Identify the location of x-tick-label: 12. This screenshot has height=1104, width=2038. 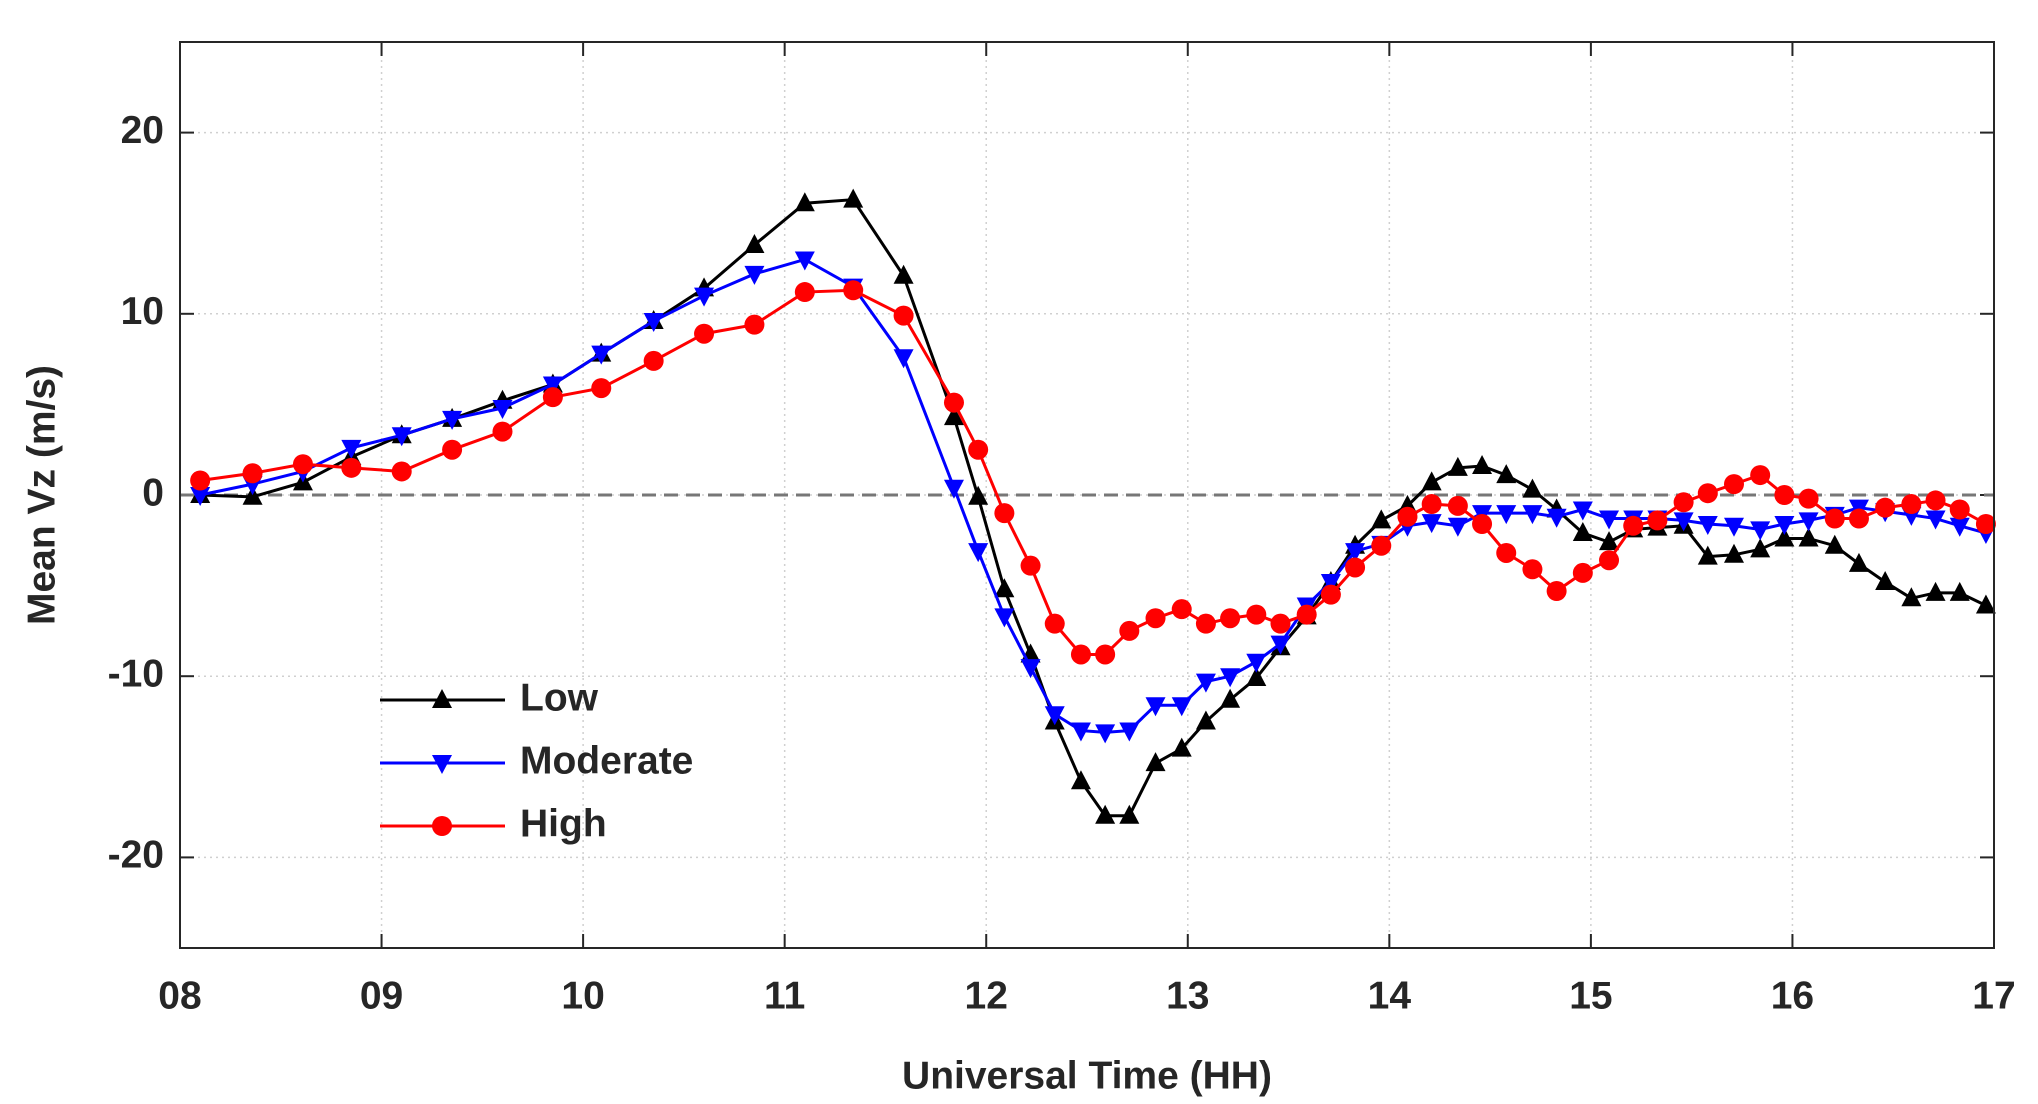
(986, 995).